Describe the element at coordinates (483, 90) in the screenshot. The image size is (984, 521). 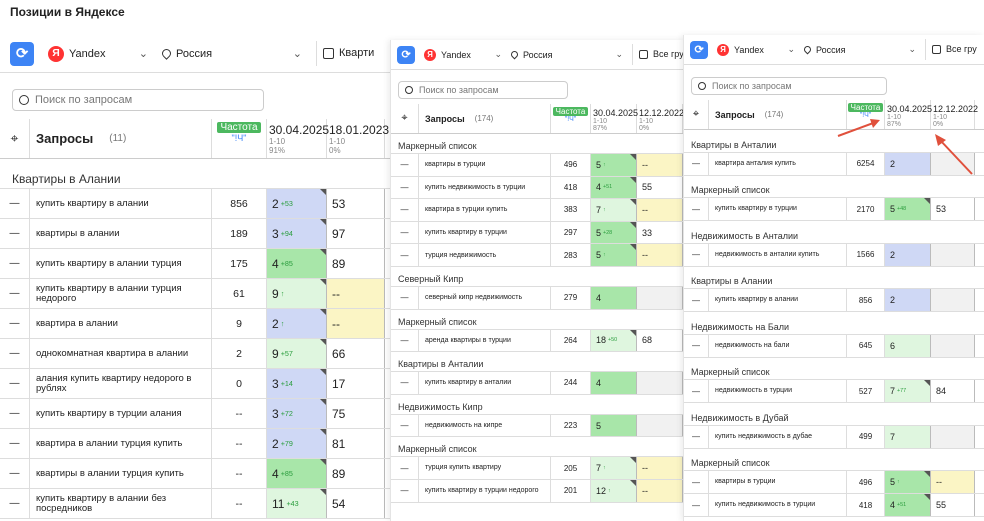
I see `search-input: Поиск по запросам` at that location.